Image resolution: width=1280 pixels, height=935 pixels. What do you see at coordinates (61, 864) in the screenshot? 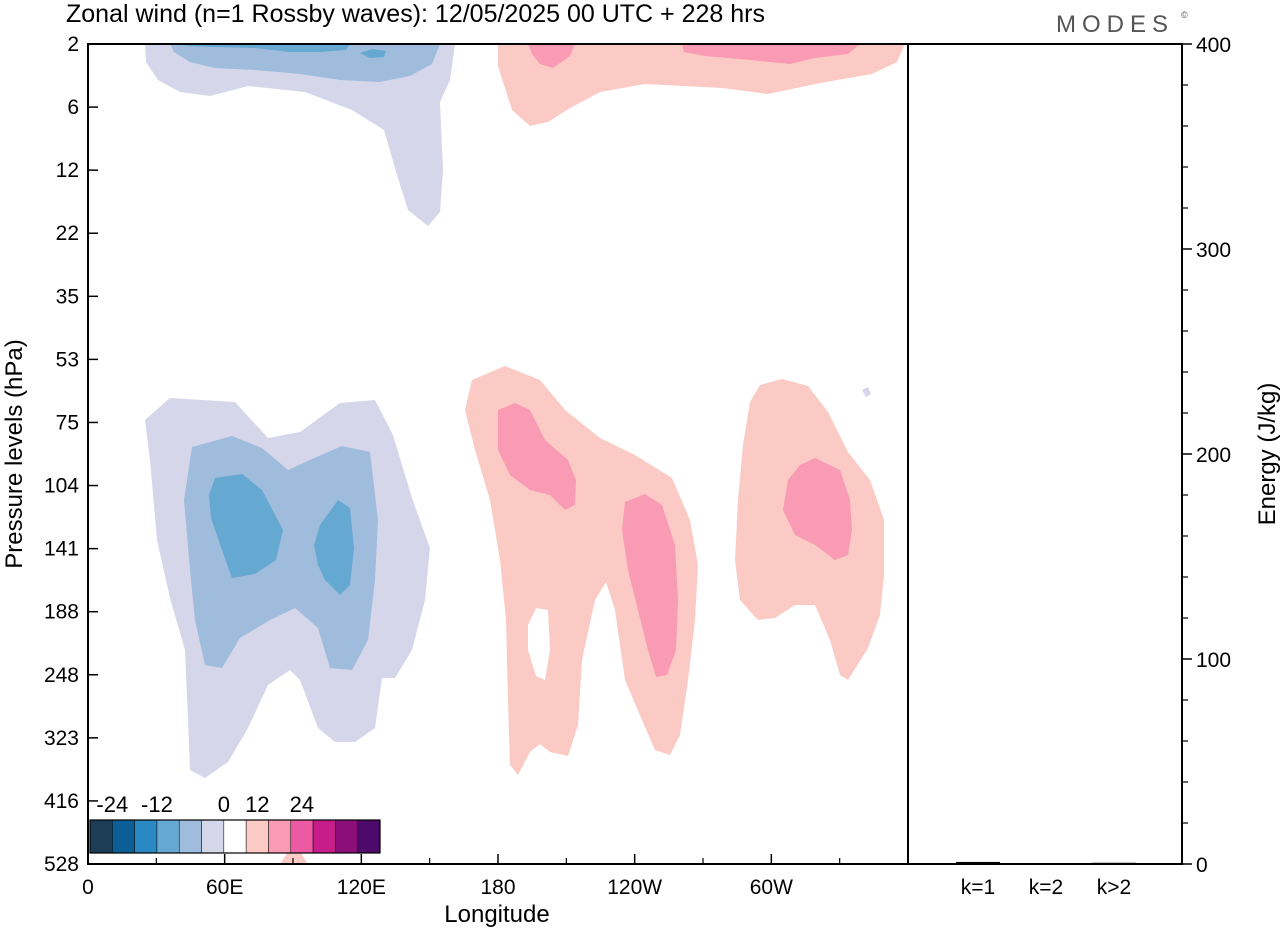
I see `y-tick-label: 528` at bounding box center [61, 864].